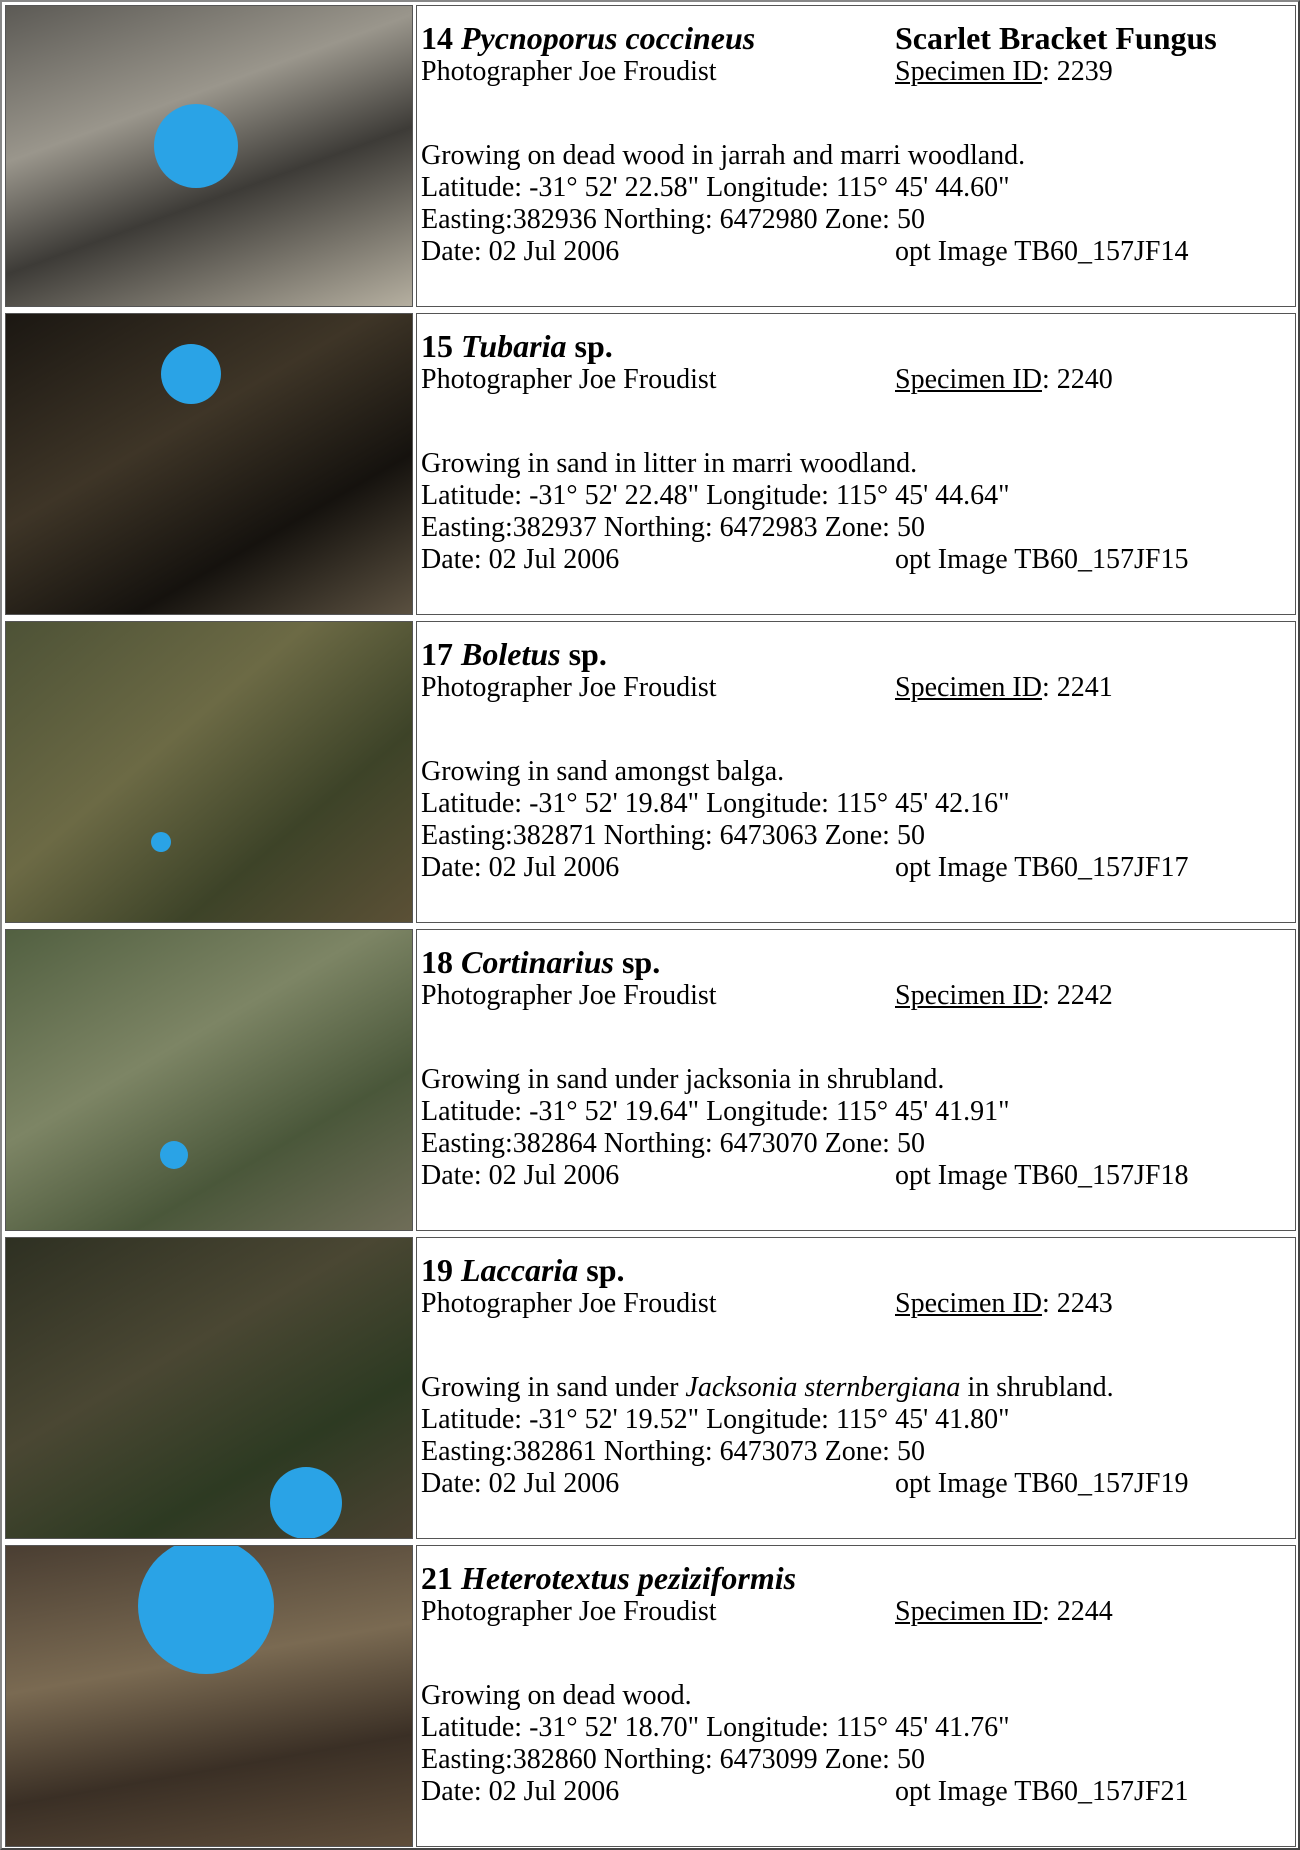  I want to click on image-ref: opt Image TB60_157JF18, so click(1042, 1175).